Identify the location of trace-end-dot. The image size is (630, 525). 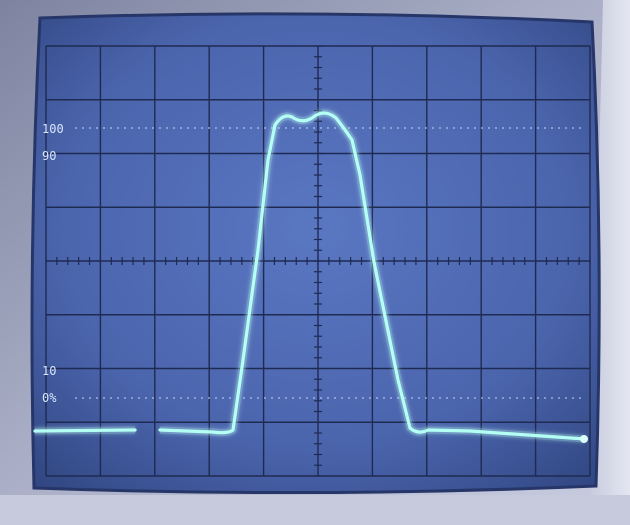
(584, 439).